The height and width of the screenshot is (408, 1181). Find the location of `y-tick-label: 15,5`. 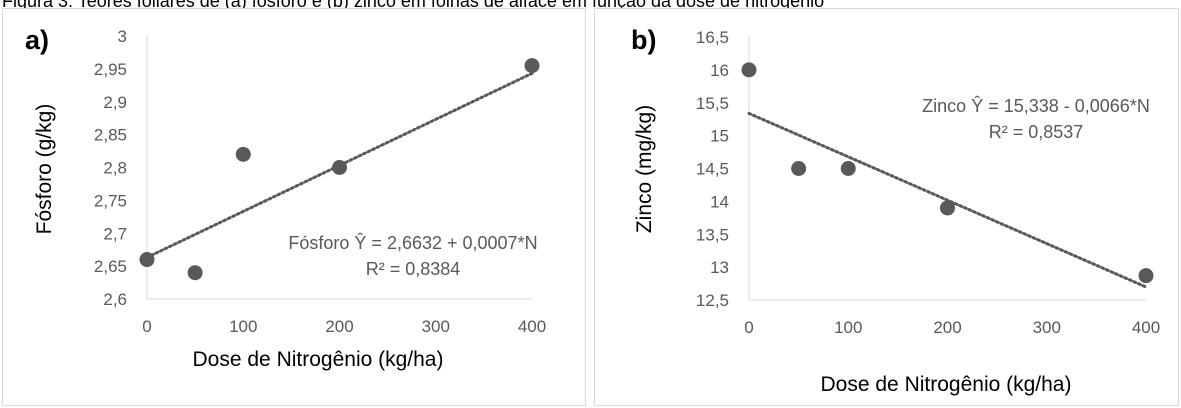

y-tick-label: 15,5 is located at coordinates (712, 103).